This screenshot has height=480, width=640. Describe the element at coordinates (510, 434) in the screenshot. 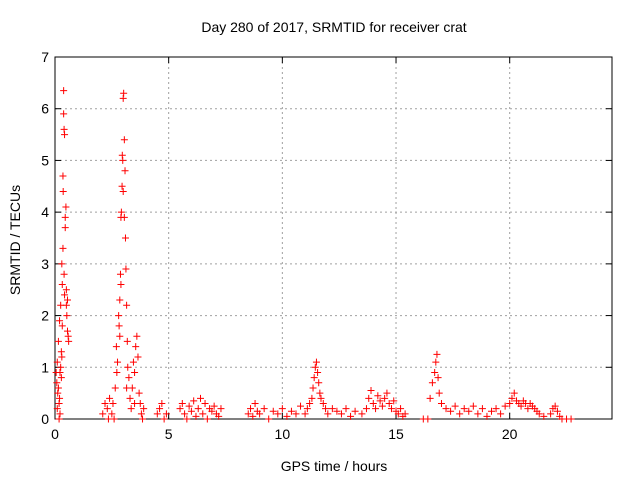

I see `x-tick-label: 20` at that location.